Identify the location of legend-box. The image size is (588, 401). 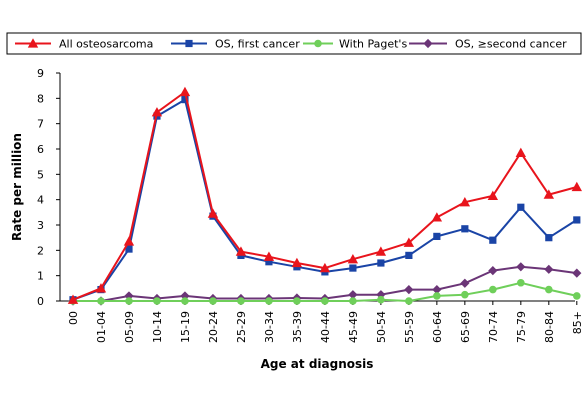
(294, 43).